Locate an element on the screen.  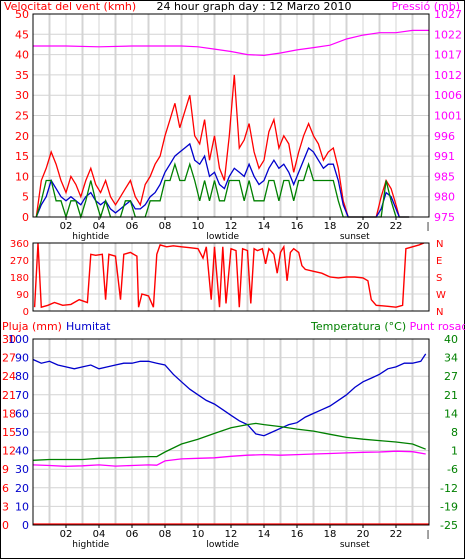
direction-degree-label: 0 is located at coordinates (26, 312).